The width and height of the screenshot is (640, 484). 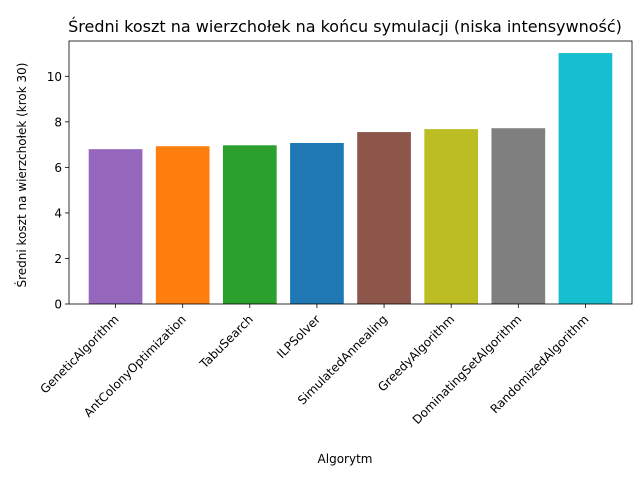 I want to click on bar-dominatingsetalgorithm, so click(x=518, y=216).